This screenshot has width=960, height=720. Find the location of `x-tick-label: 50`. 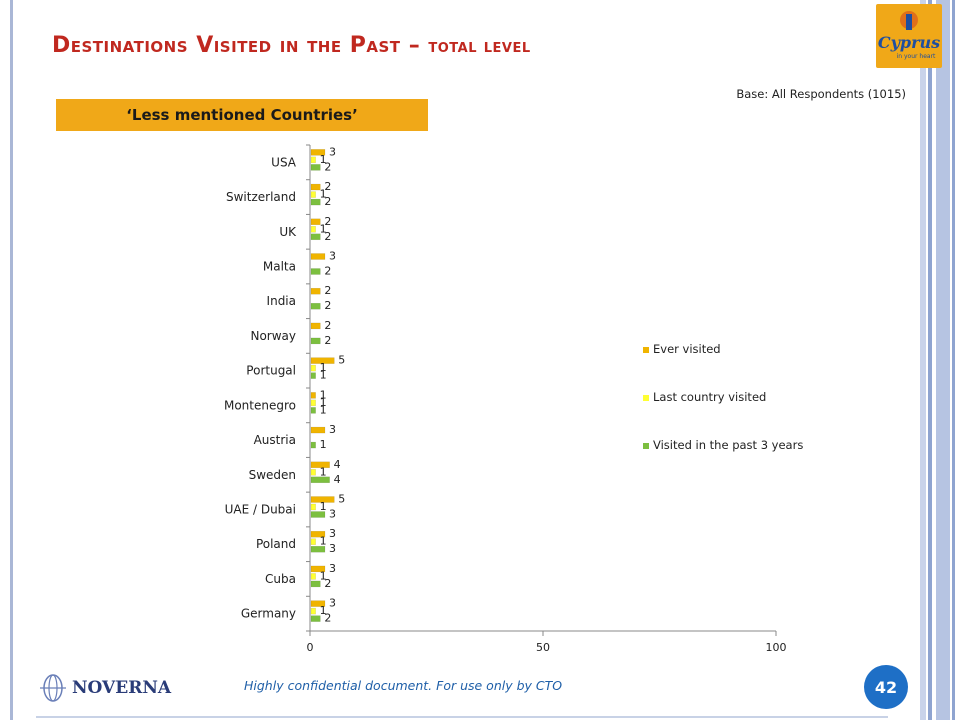

x-tick-label: 50 is located at coordinates (543, 647).